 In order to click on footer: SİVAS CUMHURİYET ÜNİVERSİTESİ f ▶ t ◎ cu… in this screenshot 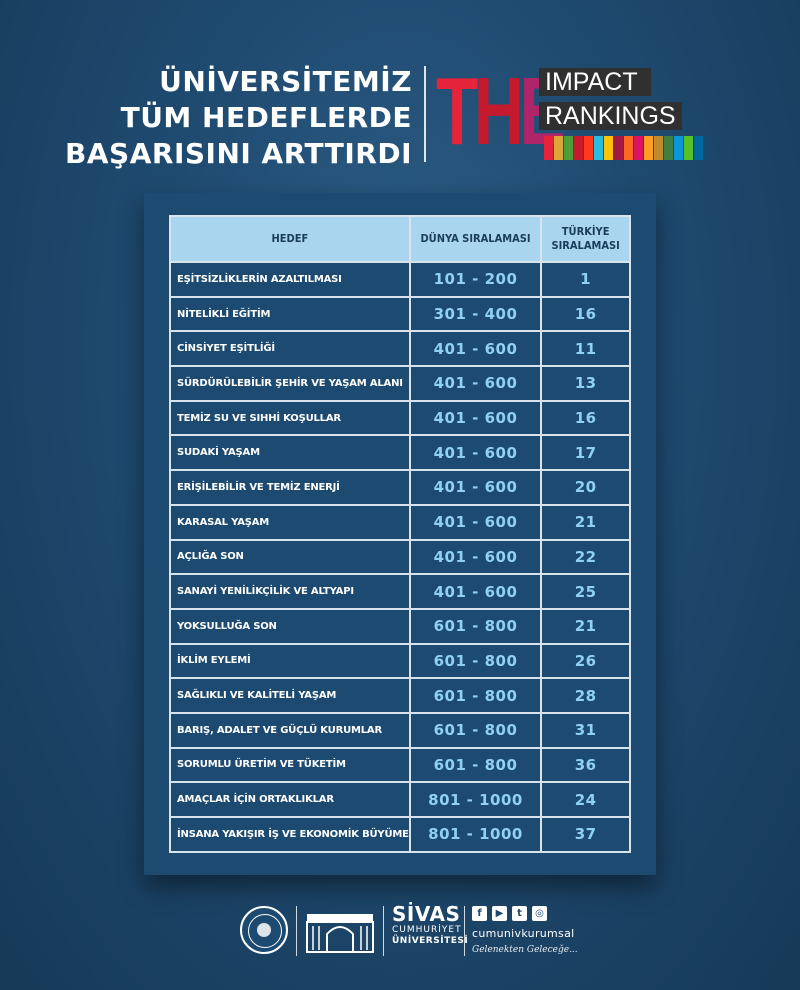, I will do `click(400, 935)`.